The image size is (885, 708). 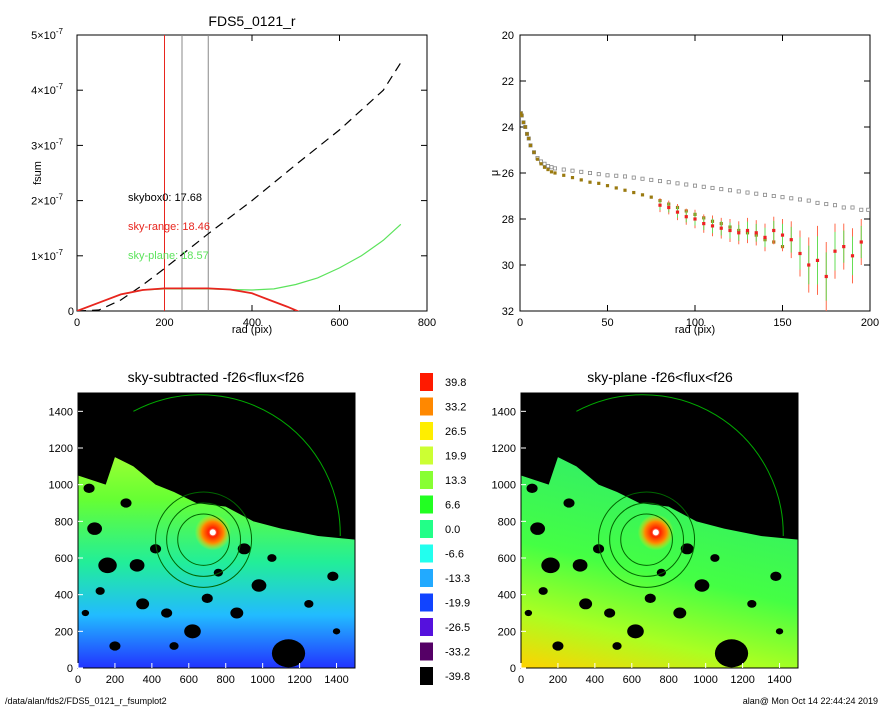 What do you see at coordinates (47, 144) in the screenshot?
I see `y-tick-label: 3×10⁻⁷` at bounding box center [47, 144].